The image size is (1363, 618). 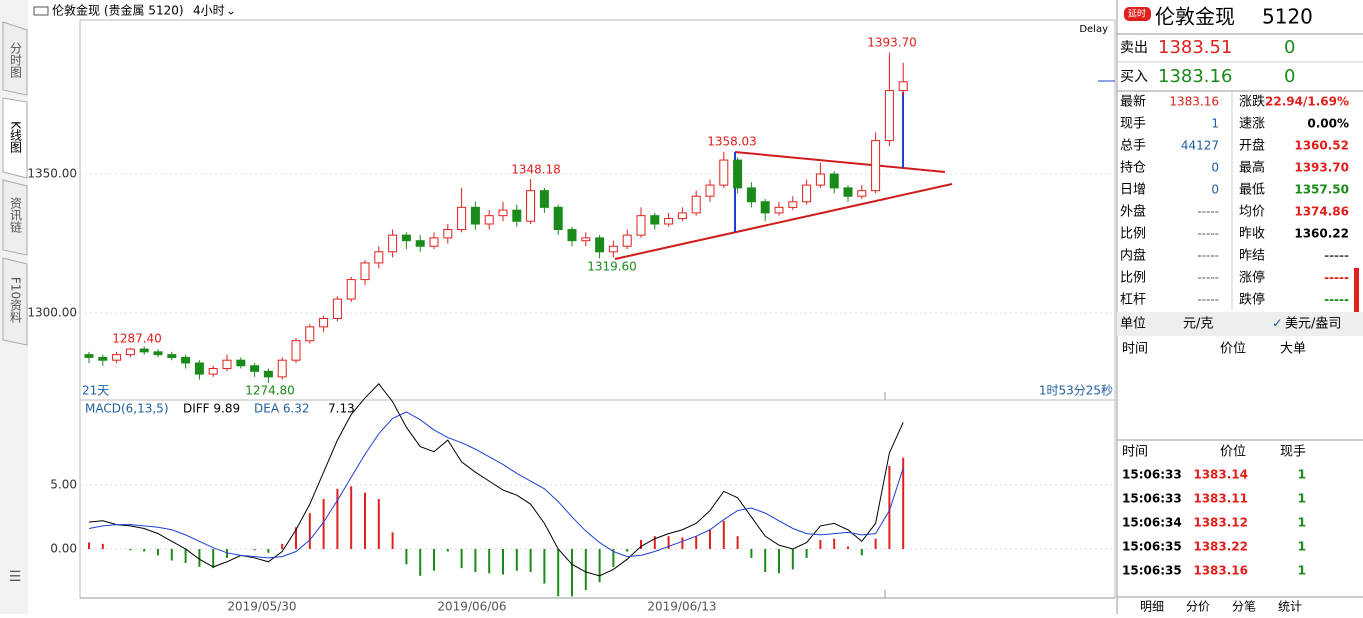 What do you see at coordinates (1252, 146) in the screenshot?
I see `stat-label: 开盘` at bounding box center [1252, 146].